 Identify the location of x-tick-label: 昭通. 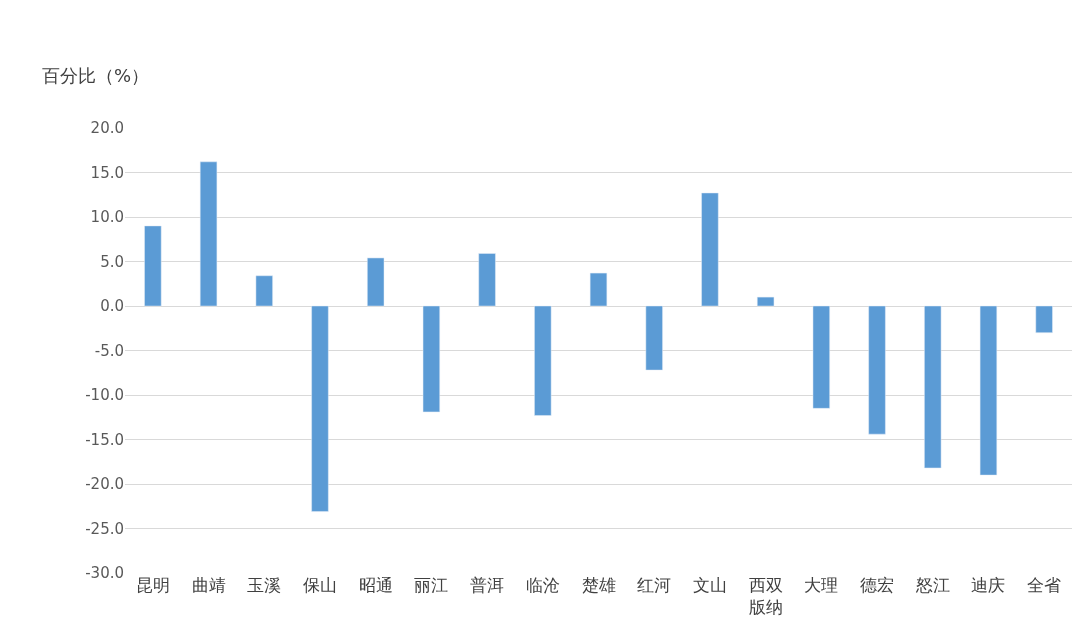
(375, 585).